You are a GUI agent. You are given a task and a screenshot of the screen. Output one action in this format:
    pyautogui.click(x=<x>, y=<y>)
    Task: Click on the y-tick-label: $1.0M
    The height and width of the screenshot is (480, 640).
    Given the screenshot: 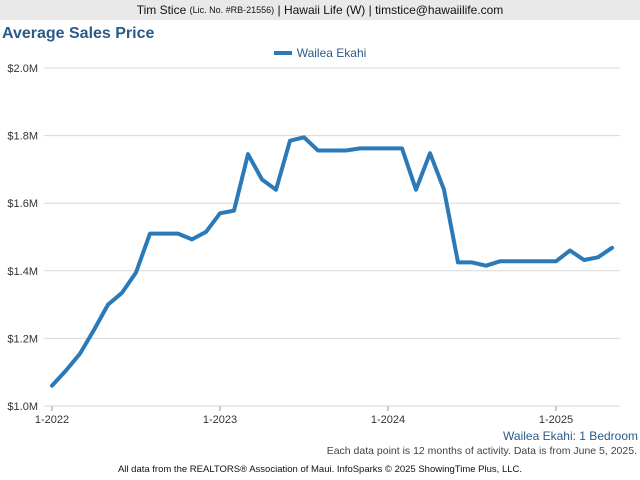 What is the action you would take?
    pyautogui.click(x=22, y=407)
    